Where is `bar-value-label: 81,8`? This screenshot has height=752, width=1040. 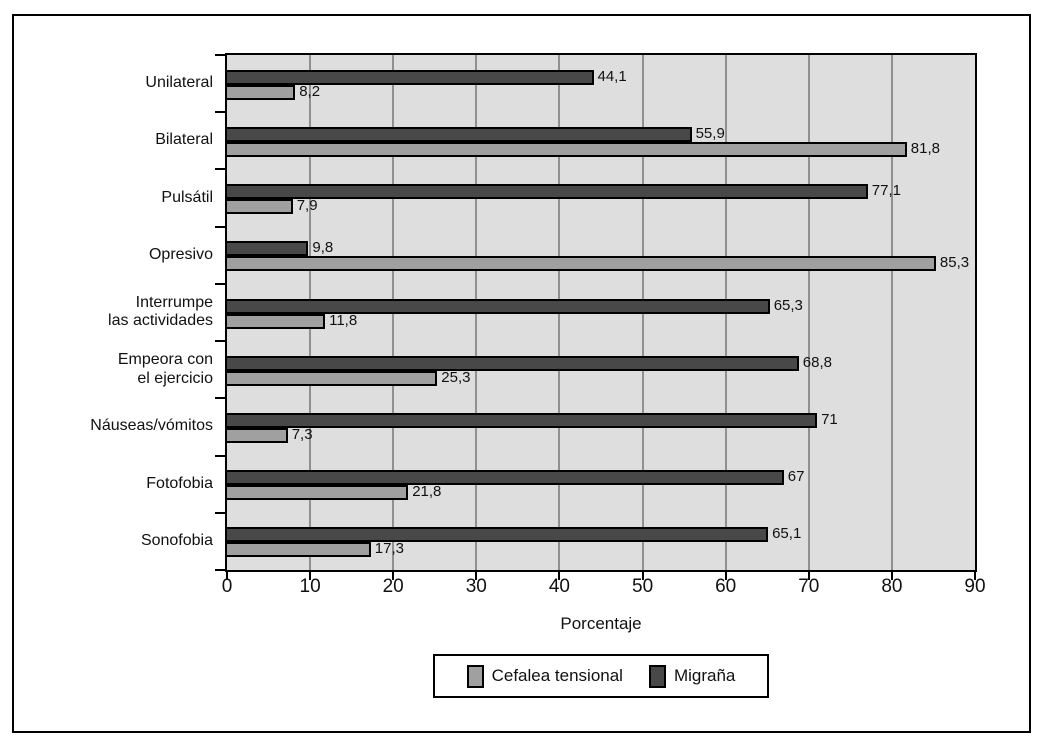
bar-value-label: 81,8 is located at coordinates (925, 148).